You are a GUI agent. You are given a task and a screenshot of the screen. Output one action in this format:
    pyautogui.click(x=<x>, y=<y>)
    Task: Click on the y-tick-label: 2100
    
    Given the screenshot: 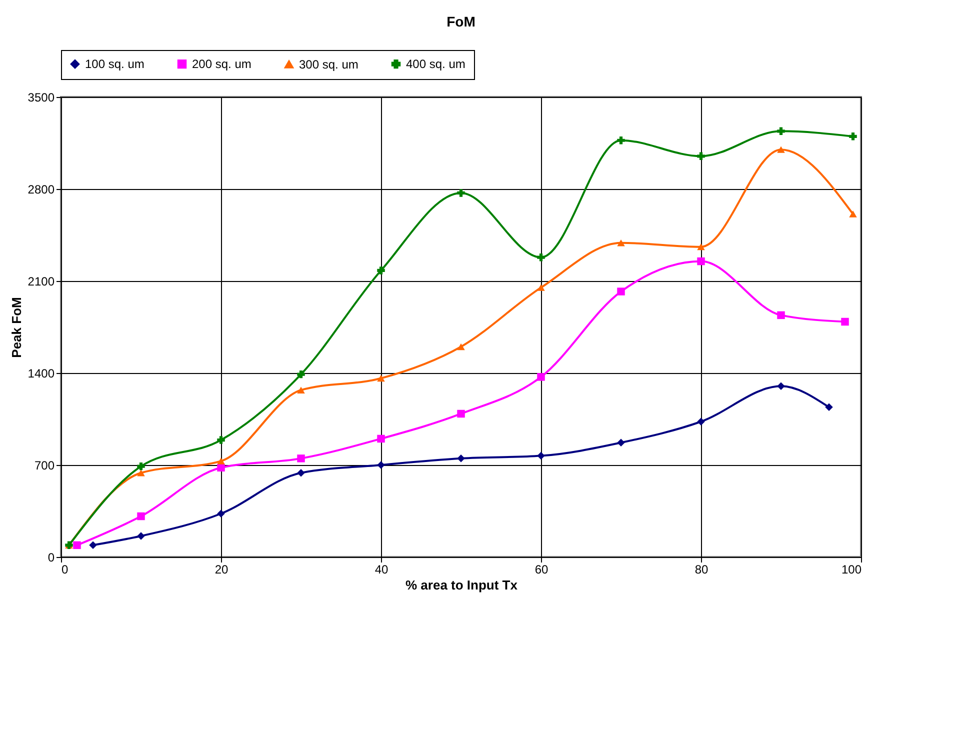 What is the action you would take?
    pyautogui.click(x=41, y=281)
    